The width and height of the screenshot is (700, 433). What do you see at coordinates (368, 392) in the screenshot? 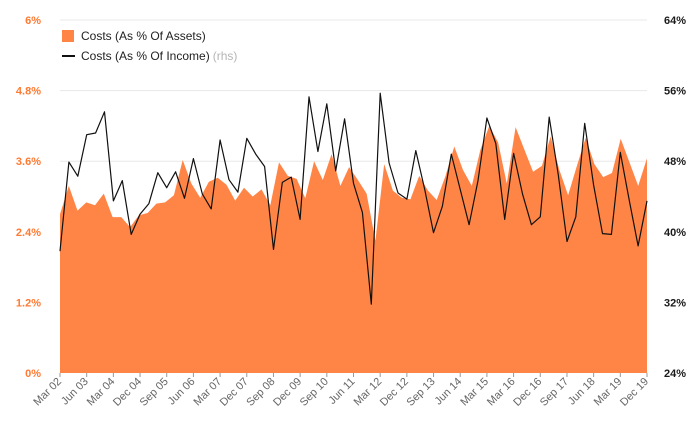
I see `x-tick-label: Mar 12` at bounding box center [368, 392].